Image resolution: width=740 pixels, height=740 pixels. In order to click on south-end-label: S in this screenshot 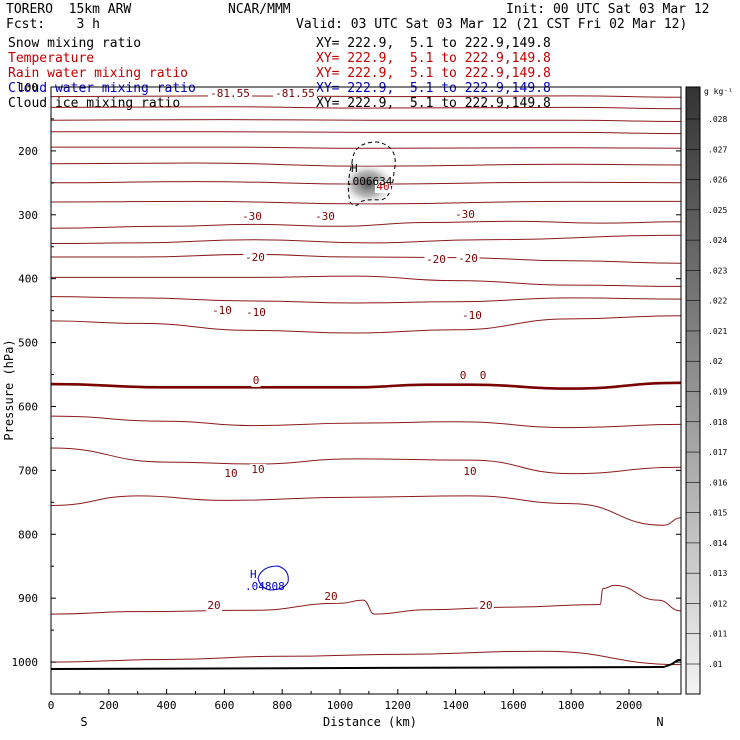, I will do `click(83, 722)`.